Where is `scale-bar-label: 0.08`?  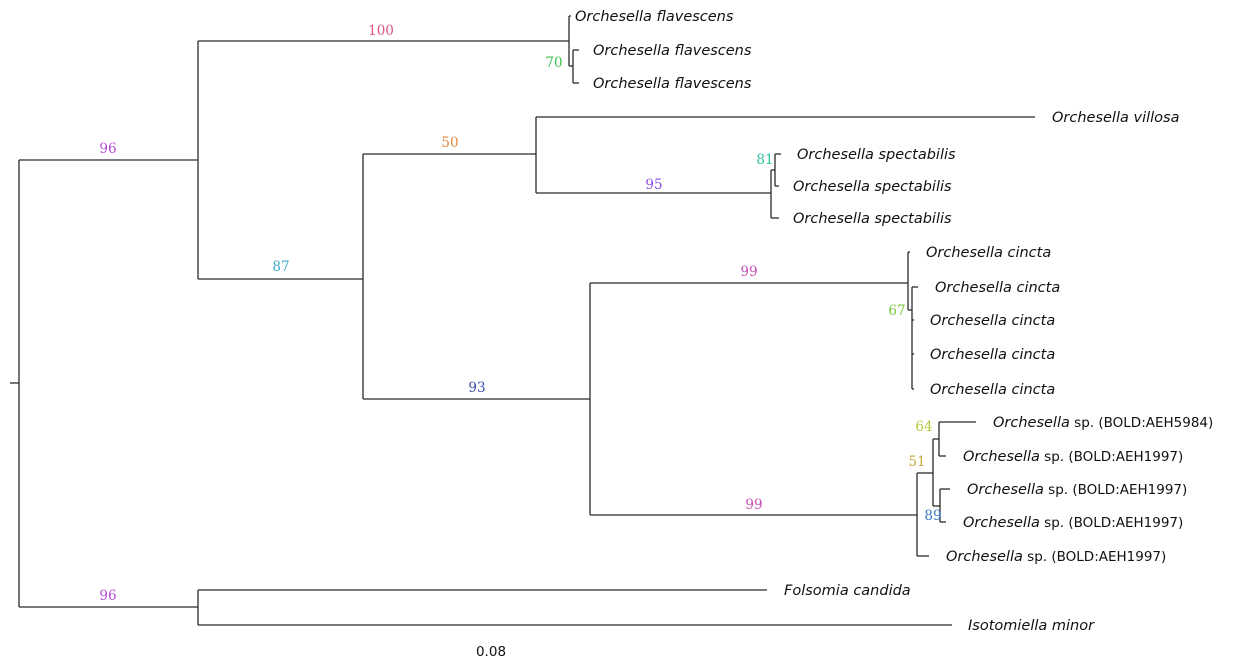 scale-bar-label: 0.08 is located at coordinates (491, 652).